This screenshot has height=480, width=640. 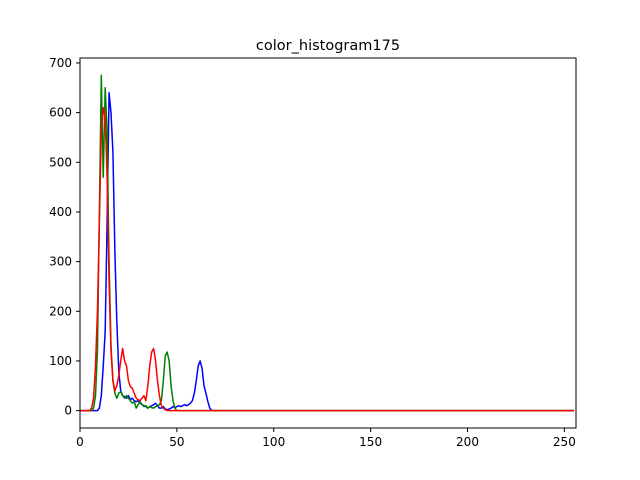 What do you see at coordinates (273, 442) in the screenshot?
I see `x-tick-label: 100` at bounding box center [273, 442].